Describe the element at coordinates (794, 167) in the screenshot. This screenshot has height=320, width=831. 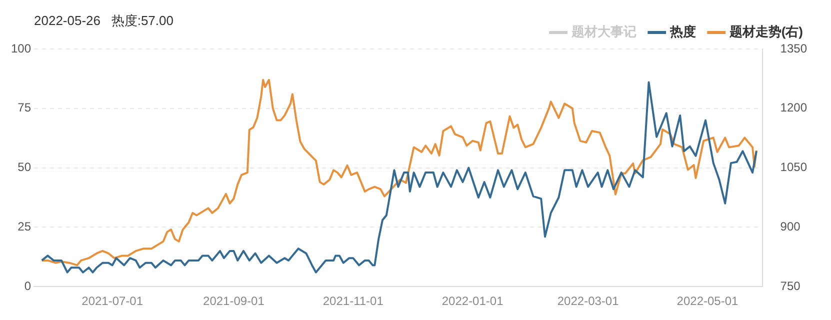
I see `y2-tick-label: 1050` at that location.